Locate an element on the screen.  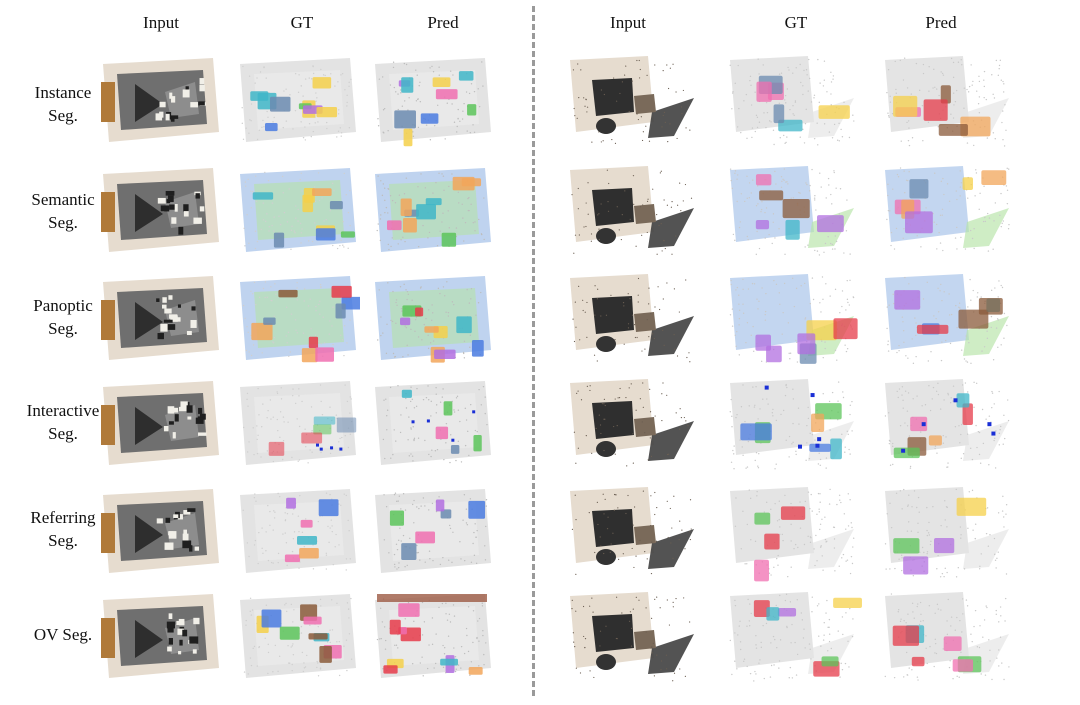
row-label-line1: Panoptic is located at coordinates (63, 305).